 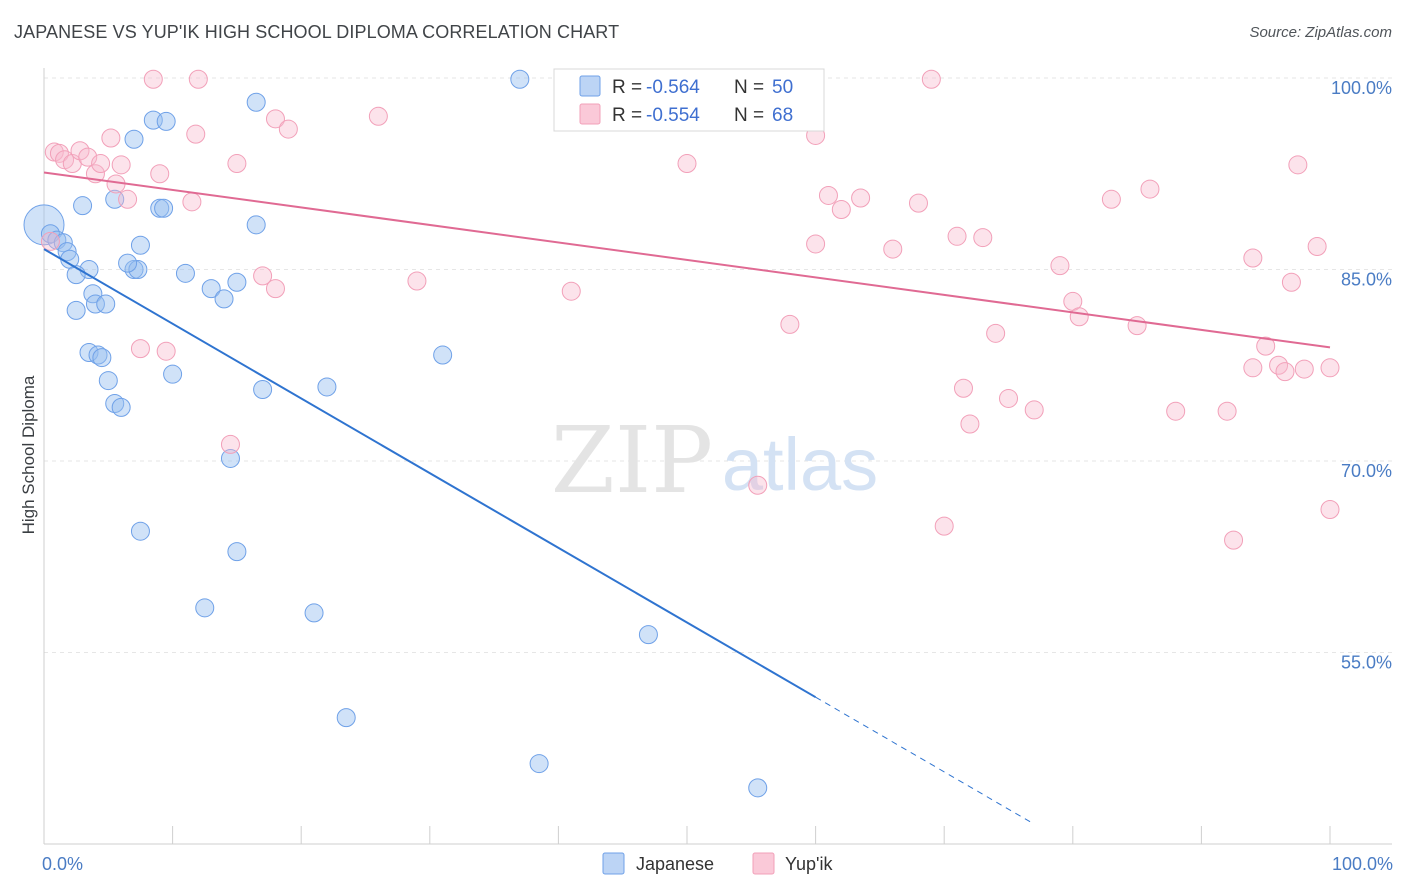 I want to click on legend-n-value-yupik: 68, so click(x=782, y=115).